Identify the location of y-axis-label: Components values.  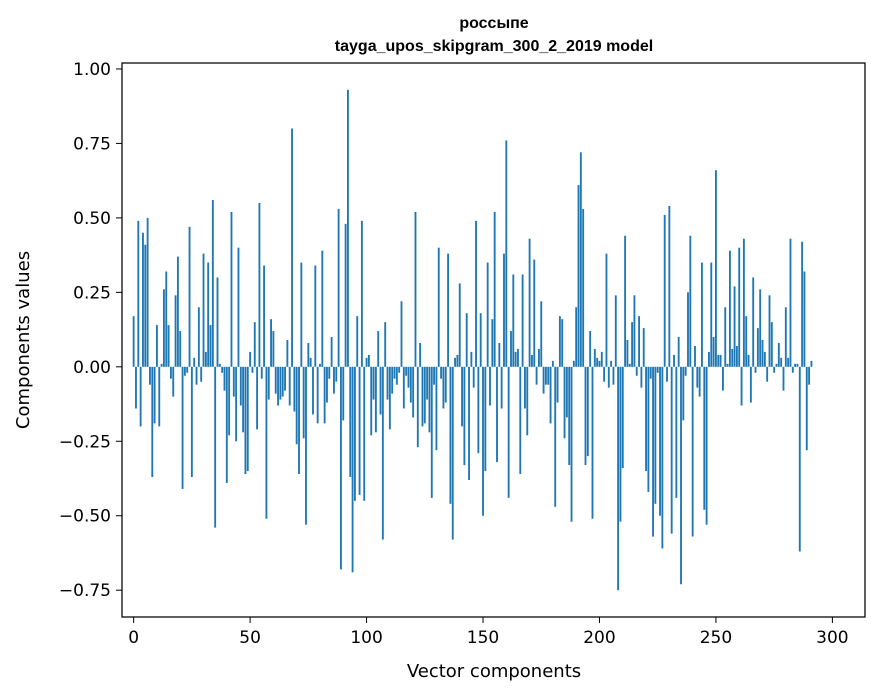
(23, 340).